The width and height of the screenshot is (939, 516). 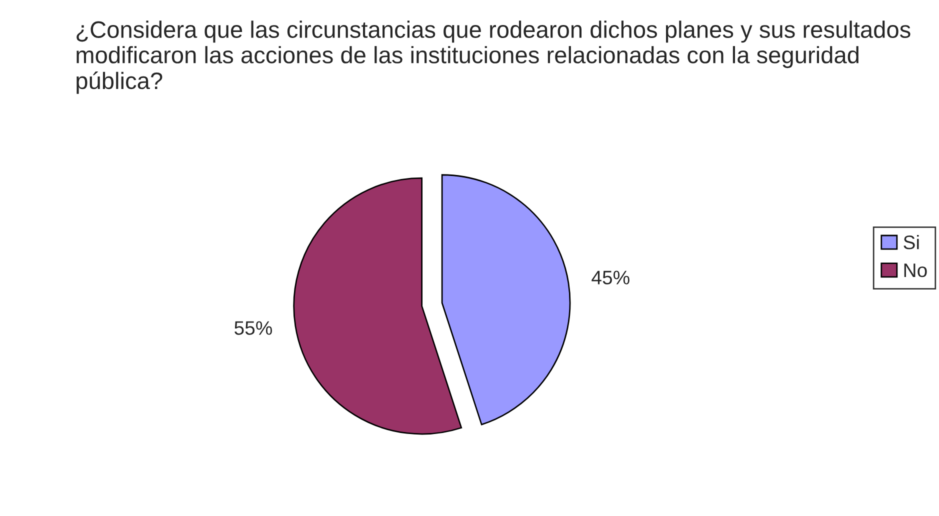 What do you see at coordinates (911, 242) in the screenshot?
I see `legend-label: Si` at bounding box center [911, 242].